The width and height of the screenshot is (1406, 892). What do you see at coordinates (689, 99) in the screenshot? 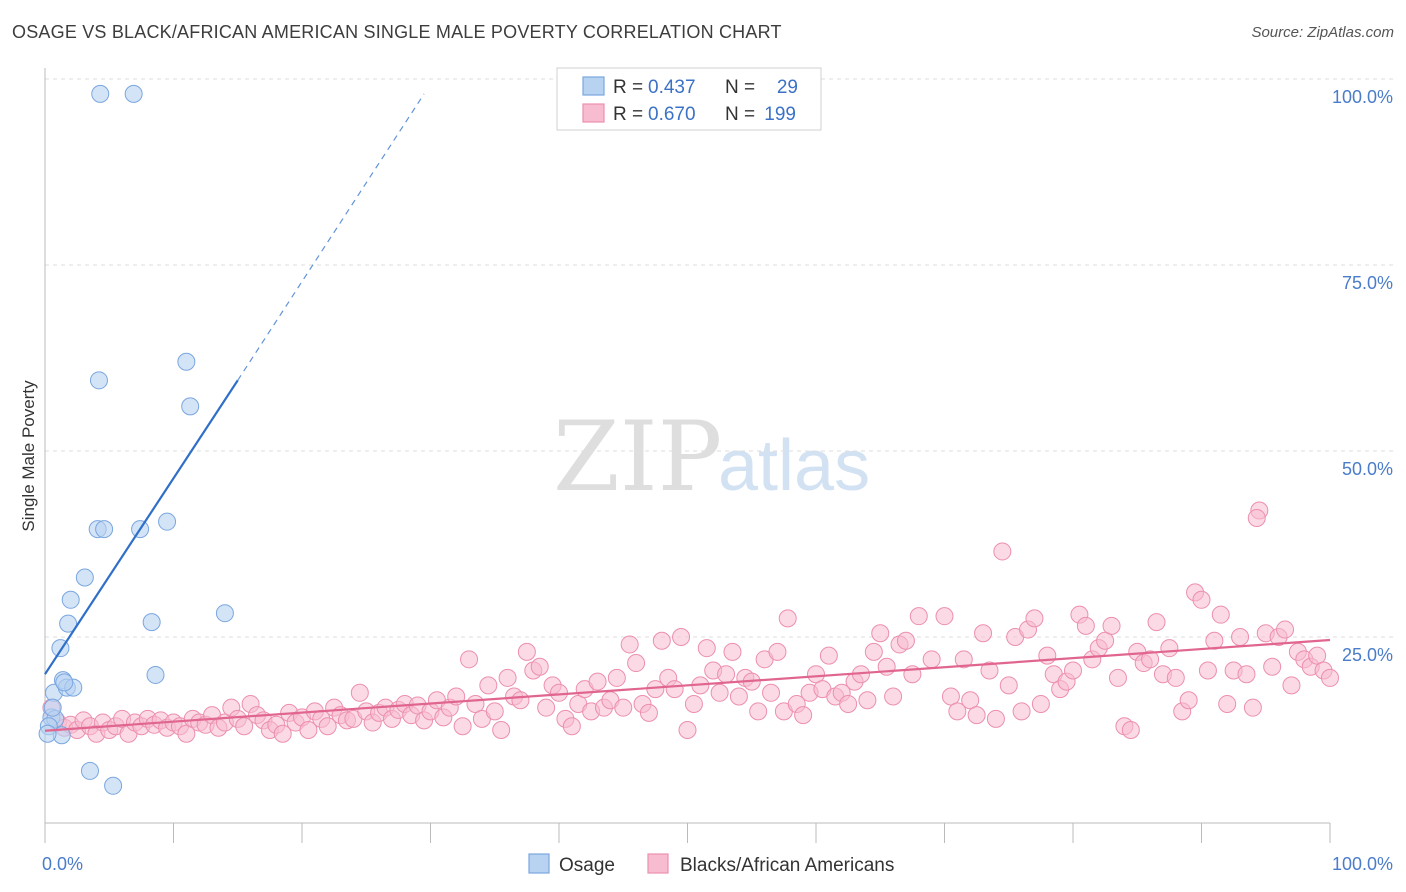
I see `legend-top: R = 0.437 N = 29 R = 0.670 N = 199` at bounding box center [689, 99].